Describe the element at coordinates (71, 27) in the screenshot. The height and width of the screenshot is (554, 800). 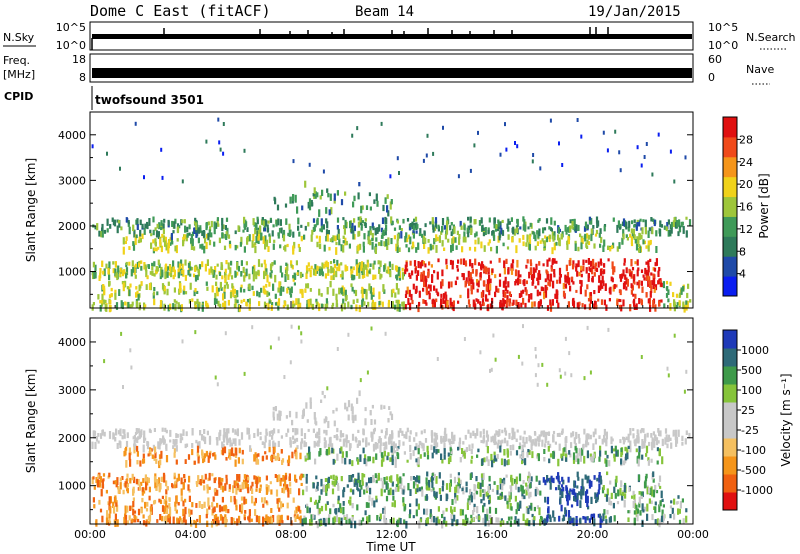
I see `nsky-tick-top: 10^5` at that location.